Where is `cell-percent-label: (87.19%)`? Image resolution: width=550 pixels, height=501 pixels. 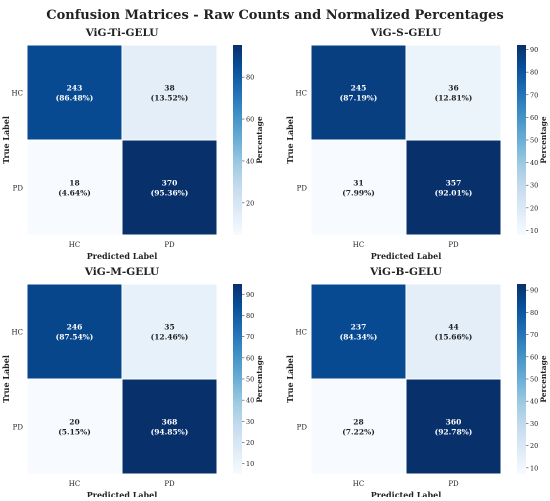
cell-percent-label: (87.19%) is located at coordinates (359, 98).